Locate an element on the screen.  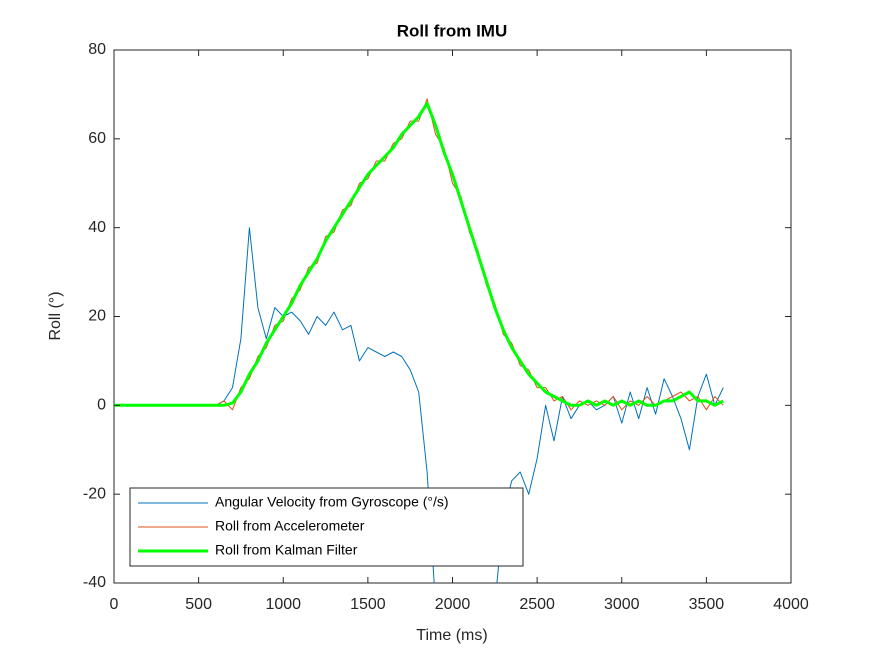
x-tick-label: 2500 is located at coordinates (537, 604).